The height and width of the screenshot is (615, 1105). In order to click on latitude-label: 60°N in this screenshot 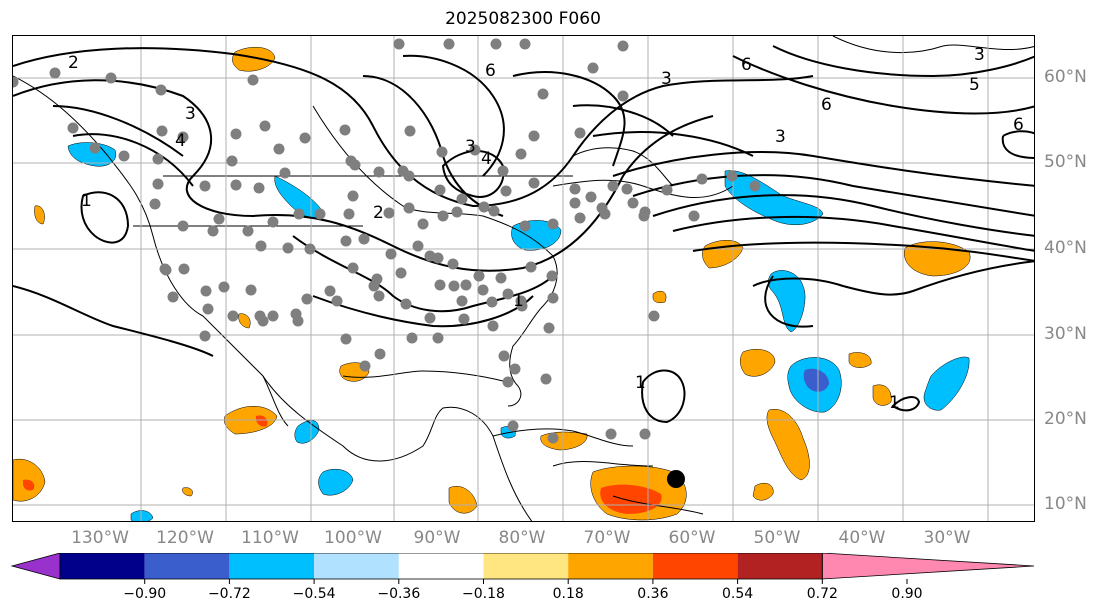, I will do `click(1065, 77)`.